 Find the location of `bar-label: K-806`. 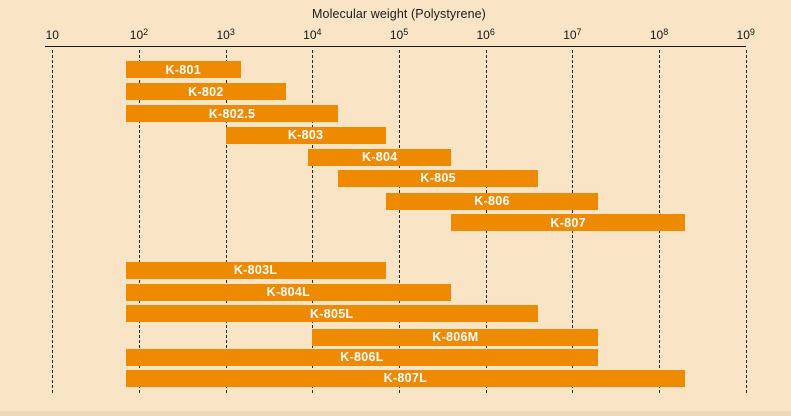

bar-label: K-806 is located at coordinates (492, 201).